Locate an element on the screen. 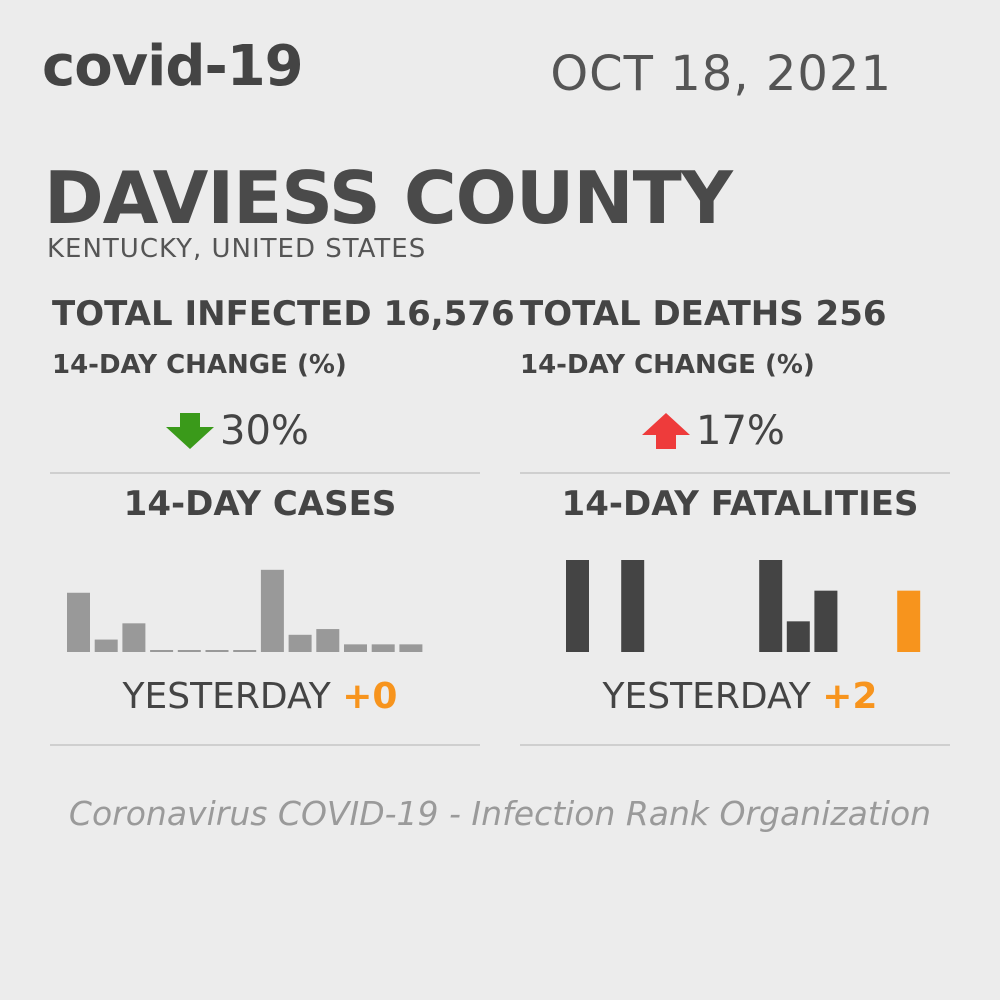  report-date: OCT 18, 2021 is located at coordinates (721, 74).